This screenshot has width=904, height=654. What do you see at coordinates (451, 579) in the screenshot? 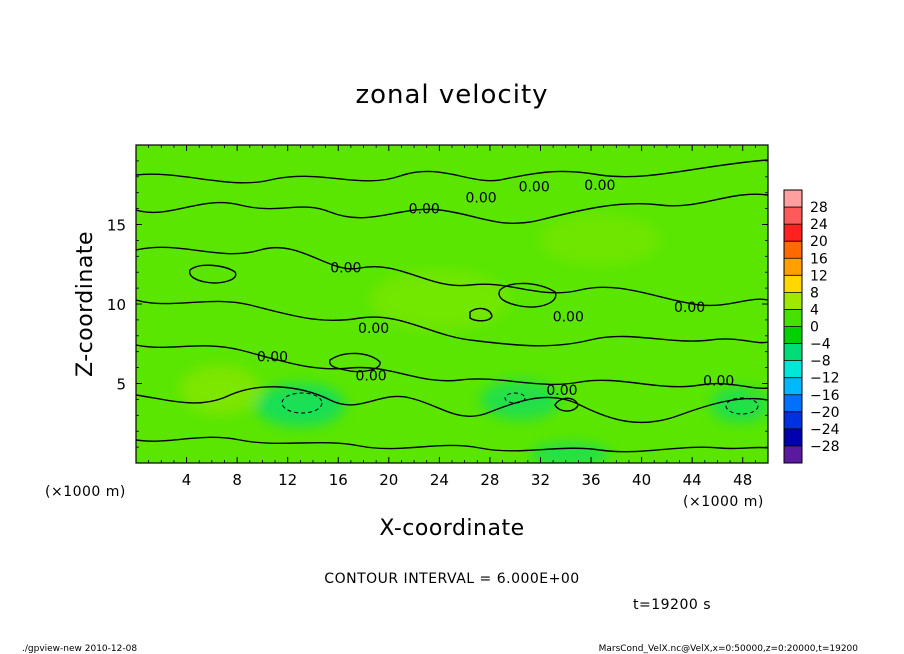
I see `contour-interval-text: CONTOUR INTERVAL = 6.000E+00` at bounding box center [451, 579].